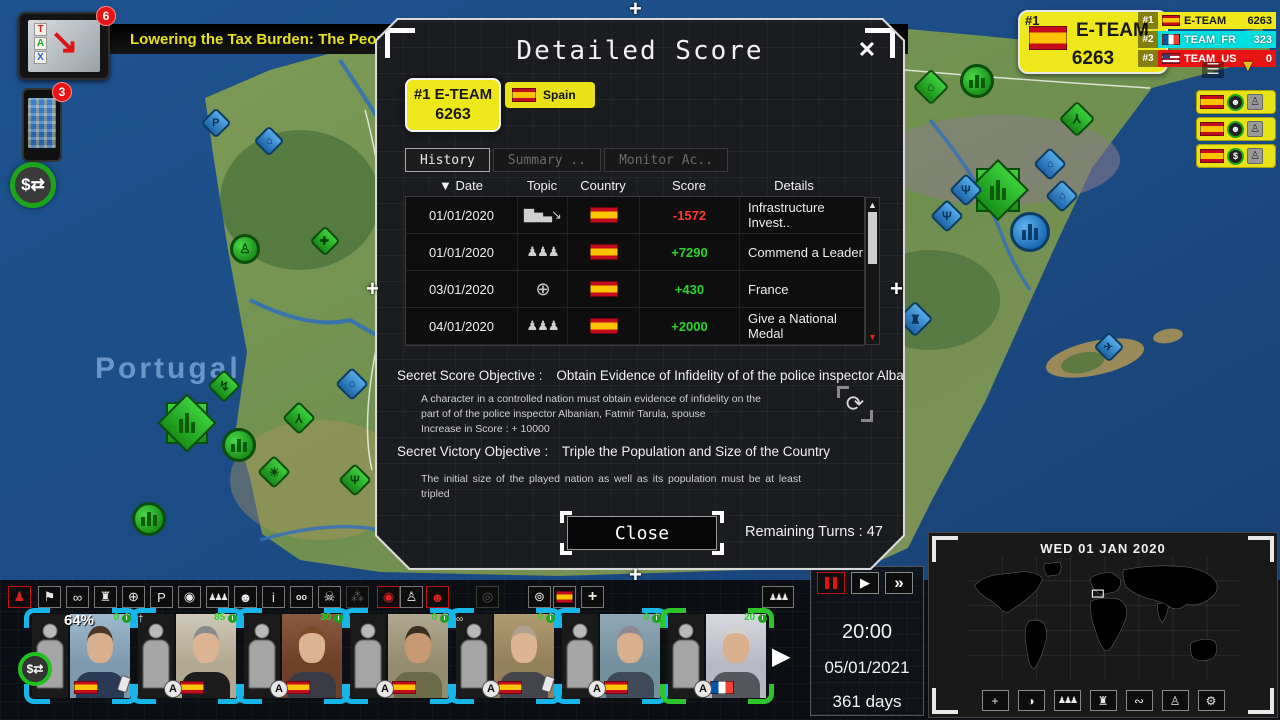  I want to click on population-icon: ♟♟♟, so click(1067, 700).